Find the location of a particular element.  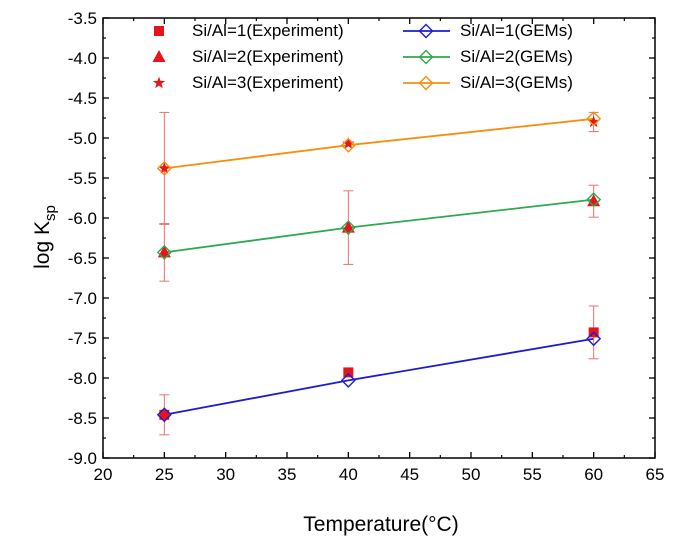

legend-exp-label: Si/Al=1(Experiment) is located at coordinates (268, 30).